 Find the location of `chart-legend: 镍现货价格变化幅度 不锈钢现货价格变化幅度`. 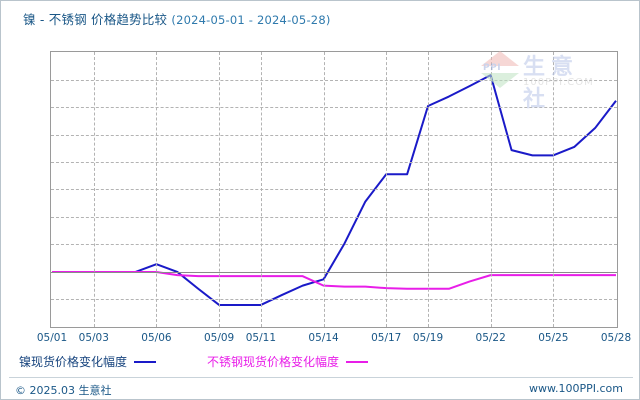

chart-legend: 镍现货价格变化幅度 不锈钢现货价格变化幅度 is located at coordinates (320, 364).